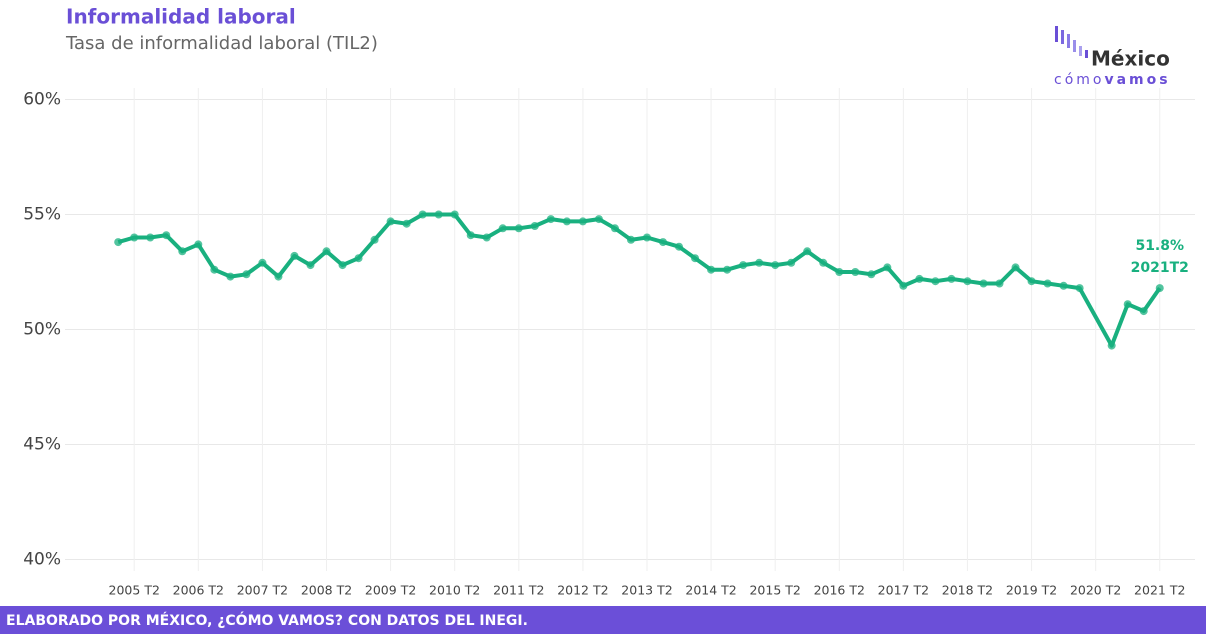  Describe the element at coordinates (1130, 59) in the screenshot. I see `logo-name: México` at that location.